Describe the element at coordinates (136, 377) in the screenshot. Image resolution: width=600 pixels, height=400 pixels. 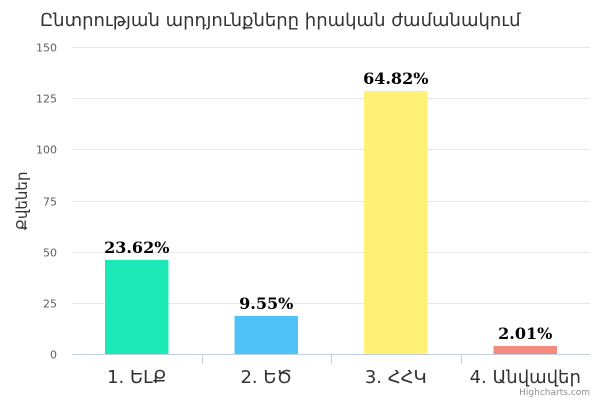
I see `x-tick-label: 1. ԵԼՔ` at that location.